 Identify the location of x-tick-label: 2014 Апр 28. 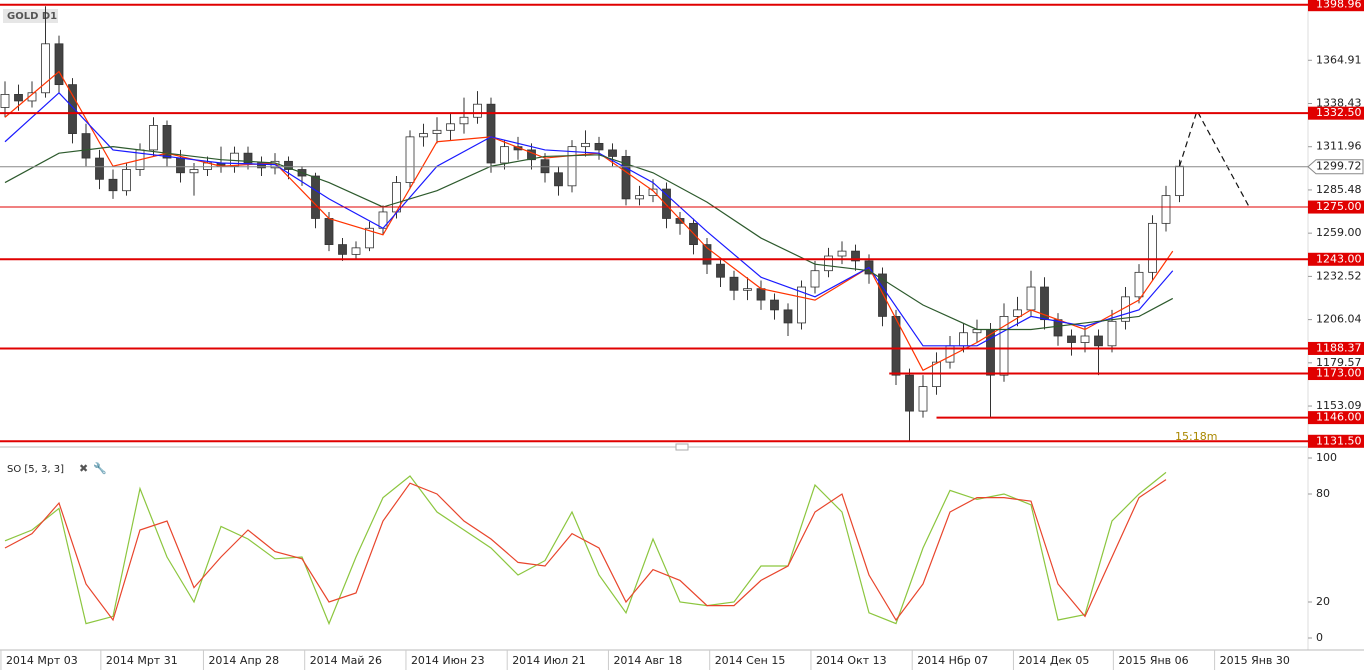
(243, 660).